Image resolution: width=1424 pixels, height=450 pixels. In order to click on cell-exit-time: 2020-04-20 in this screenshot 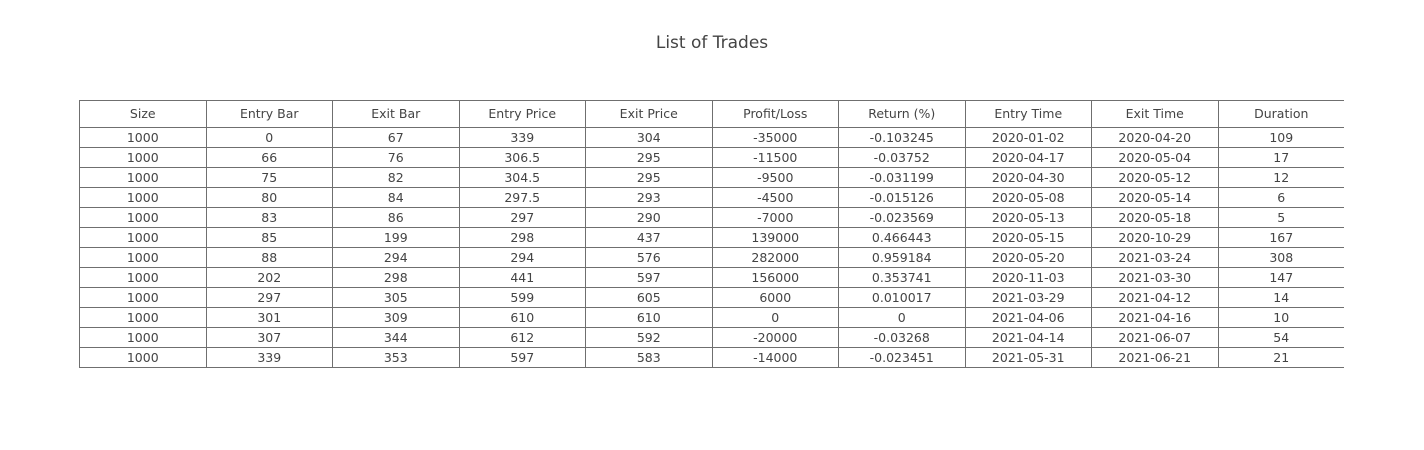, I will do `click(1155, 137)`.